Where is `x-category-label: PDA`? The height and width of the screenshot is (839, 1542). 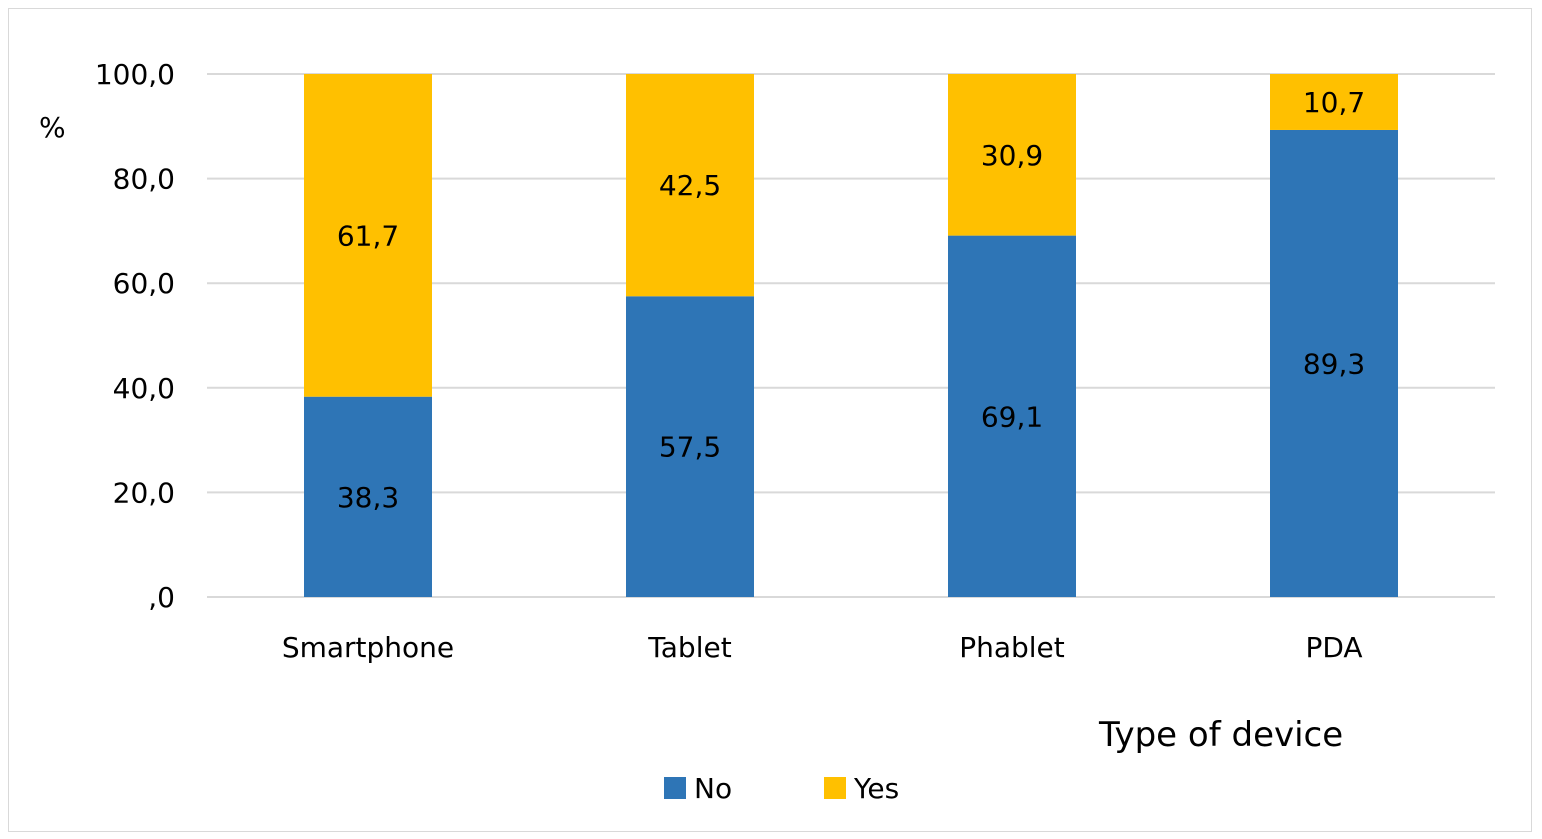 x-category-label: PDA is located at coordinates (1333, 647).